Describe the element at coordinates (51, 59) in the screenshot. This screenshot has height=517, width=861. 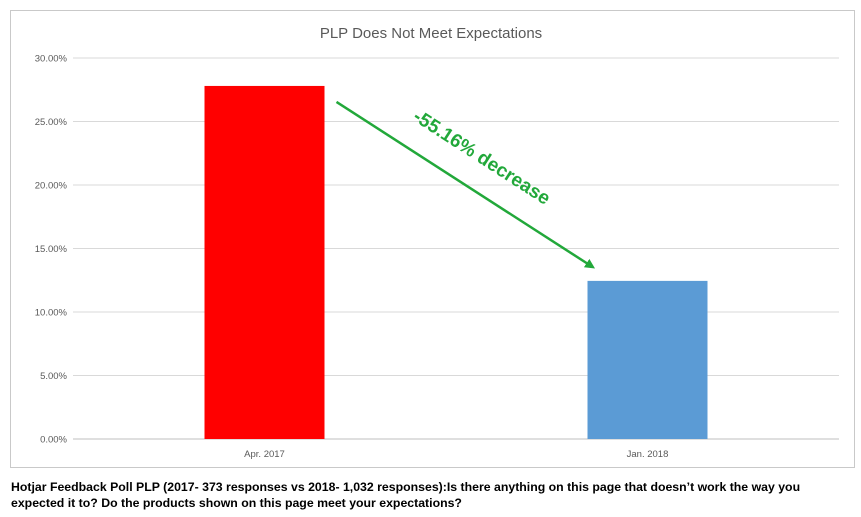
I see `y-tick-label: 30.00%` at that location.